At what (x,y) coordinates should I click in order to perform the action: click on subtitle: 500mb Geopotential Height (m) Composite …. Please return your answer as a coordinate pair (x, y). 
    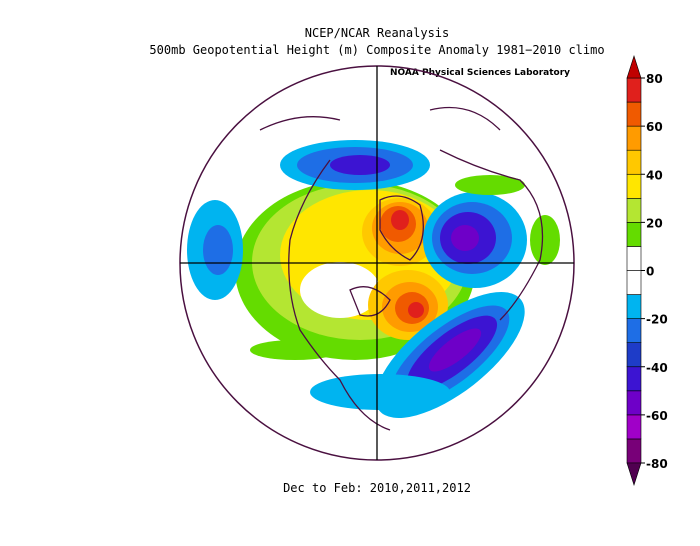
    Looking at the image, I should click on (376, 50).